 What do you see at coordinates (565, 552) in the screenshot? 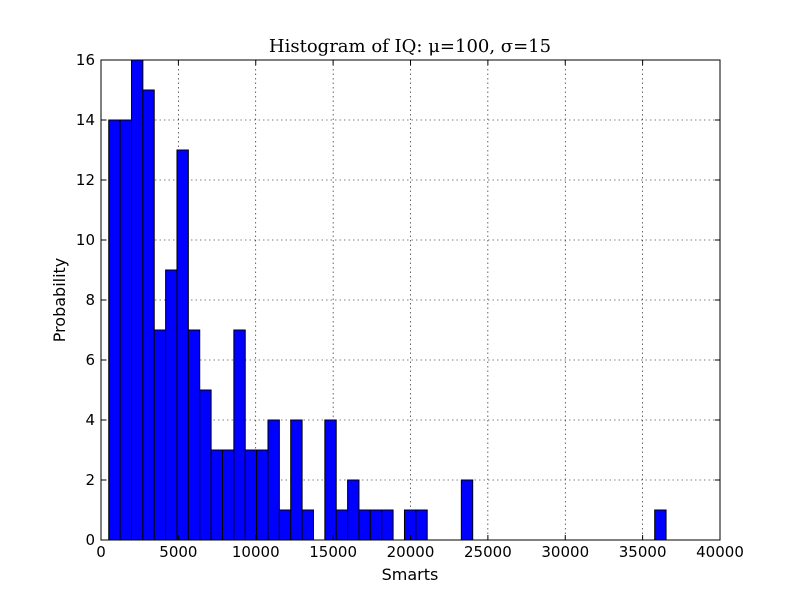
I see `x-tick-label: 30000` at bounding box center [565, 552].